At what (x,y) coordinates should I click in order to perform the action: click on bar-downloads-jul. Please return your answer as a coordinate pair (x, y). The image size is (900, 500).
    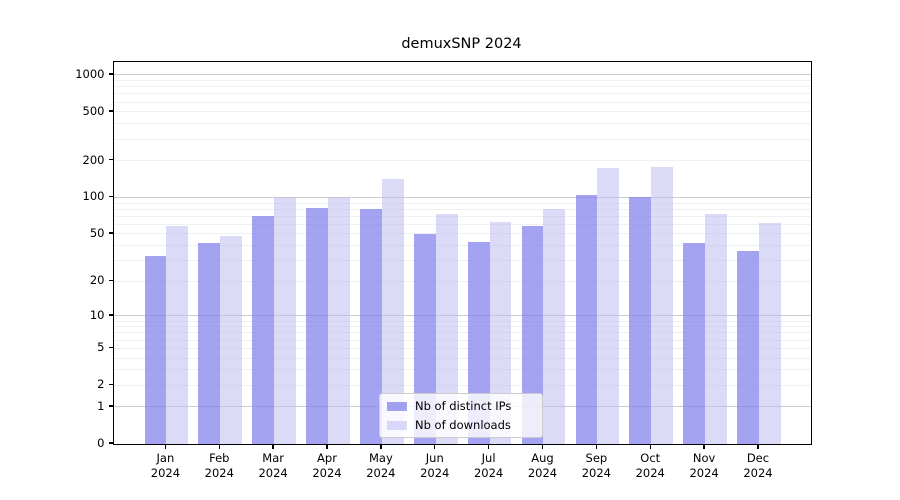
    Looking at the image, I should click on (500, 332).